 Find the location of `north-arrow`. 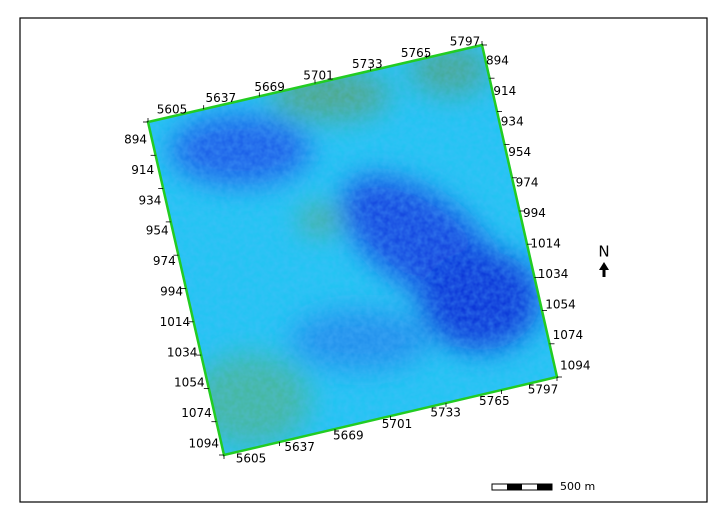

north-arrow is located at coordinates (604, 269).